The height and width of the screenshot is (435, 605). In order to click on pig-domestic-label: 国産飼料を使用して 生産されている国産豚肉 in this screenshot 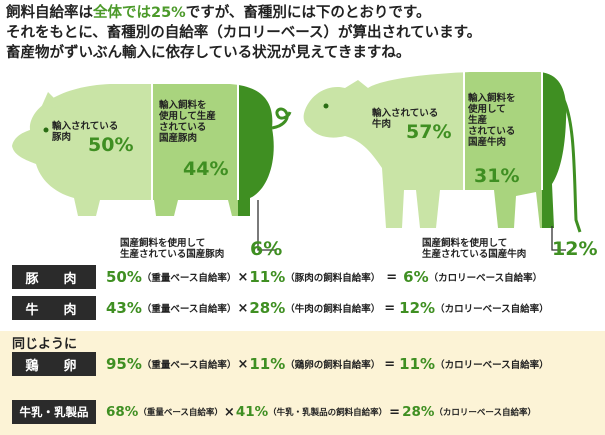, I will do `click(172, 249)`.